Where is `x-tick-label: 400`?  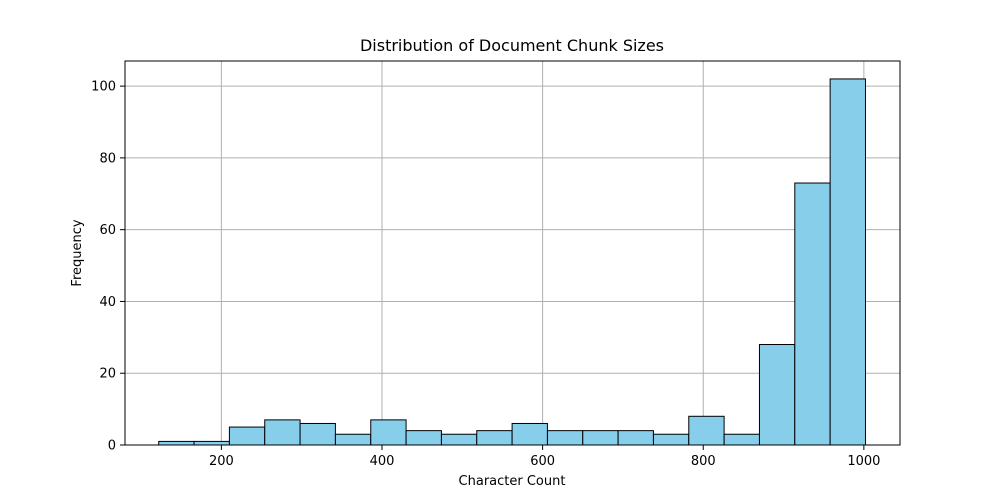 x-tick-label: 400 is located at coordinates (382, 461).